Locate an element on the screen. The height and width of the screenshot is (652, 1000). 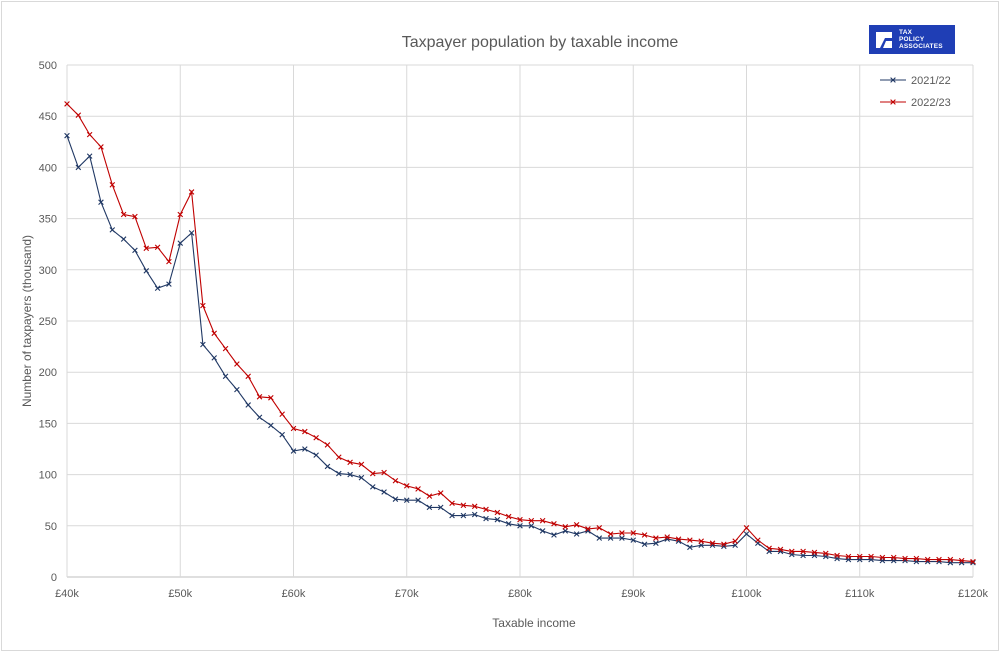
x-tick-label: £110k is located at coordinates (860, 594).